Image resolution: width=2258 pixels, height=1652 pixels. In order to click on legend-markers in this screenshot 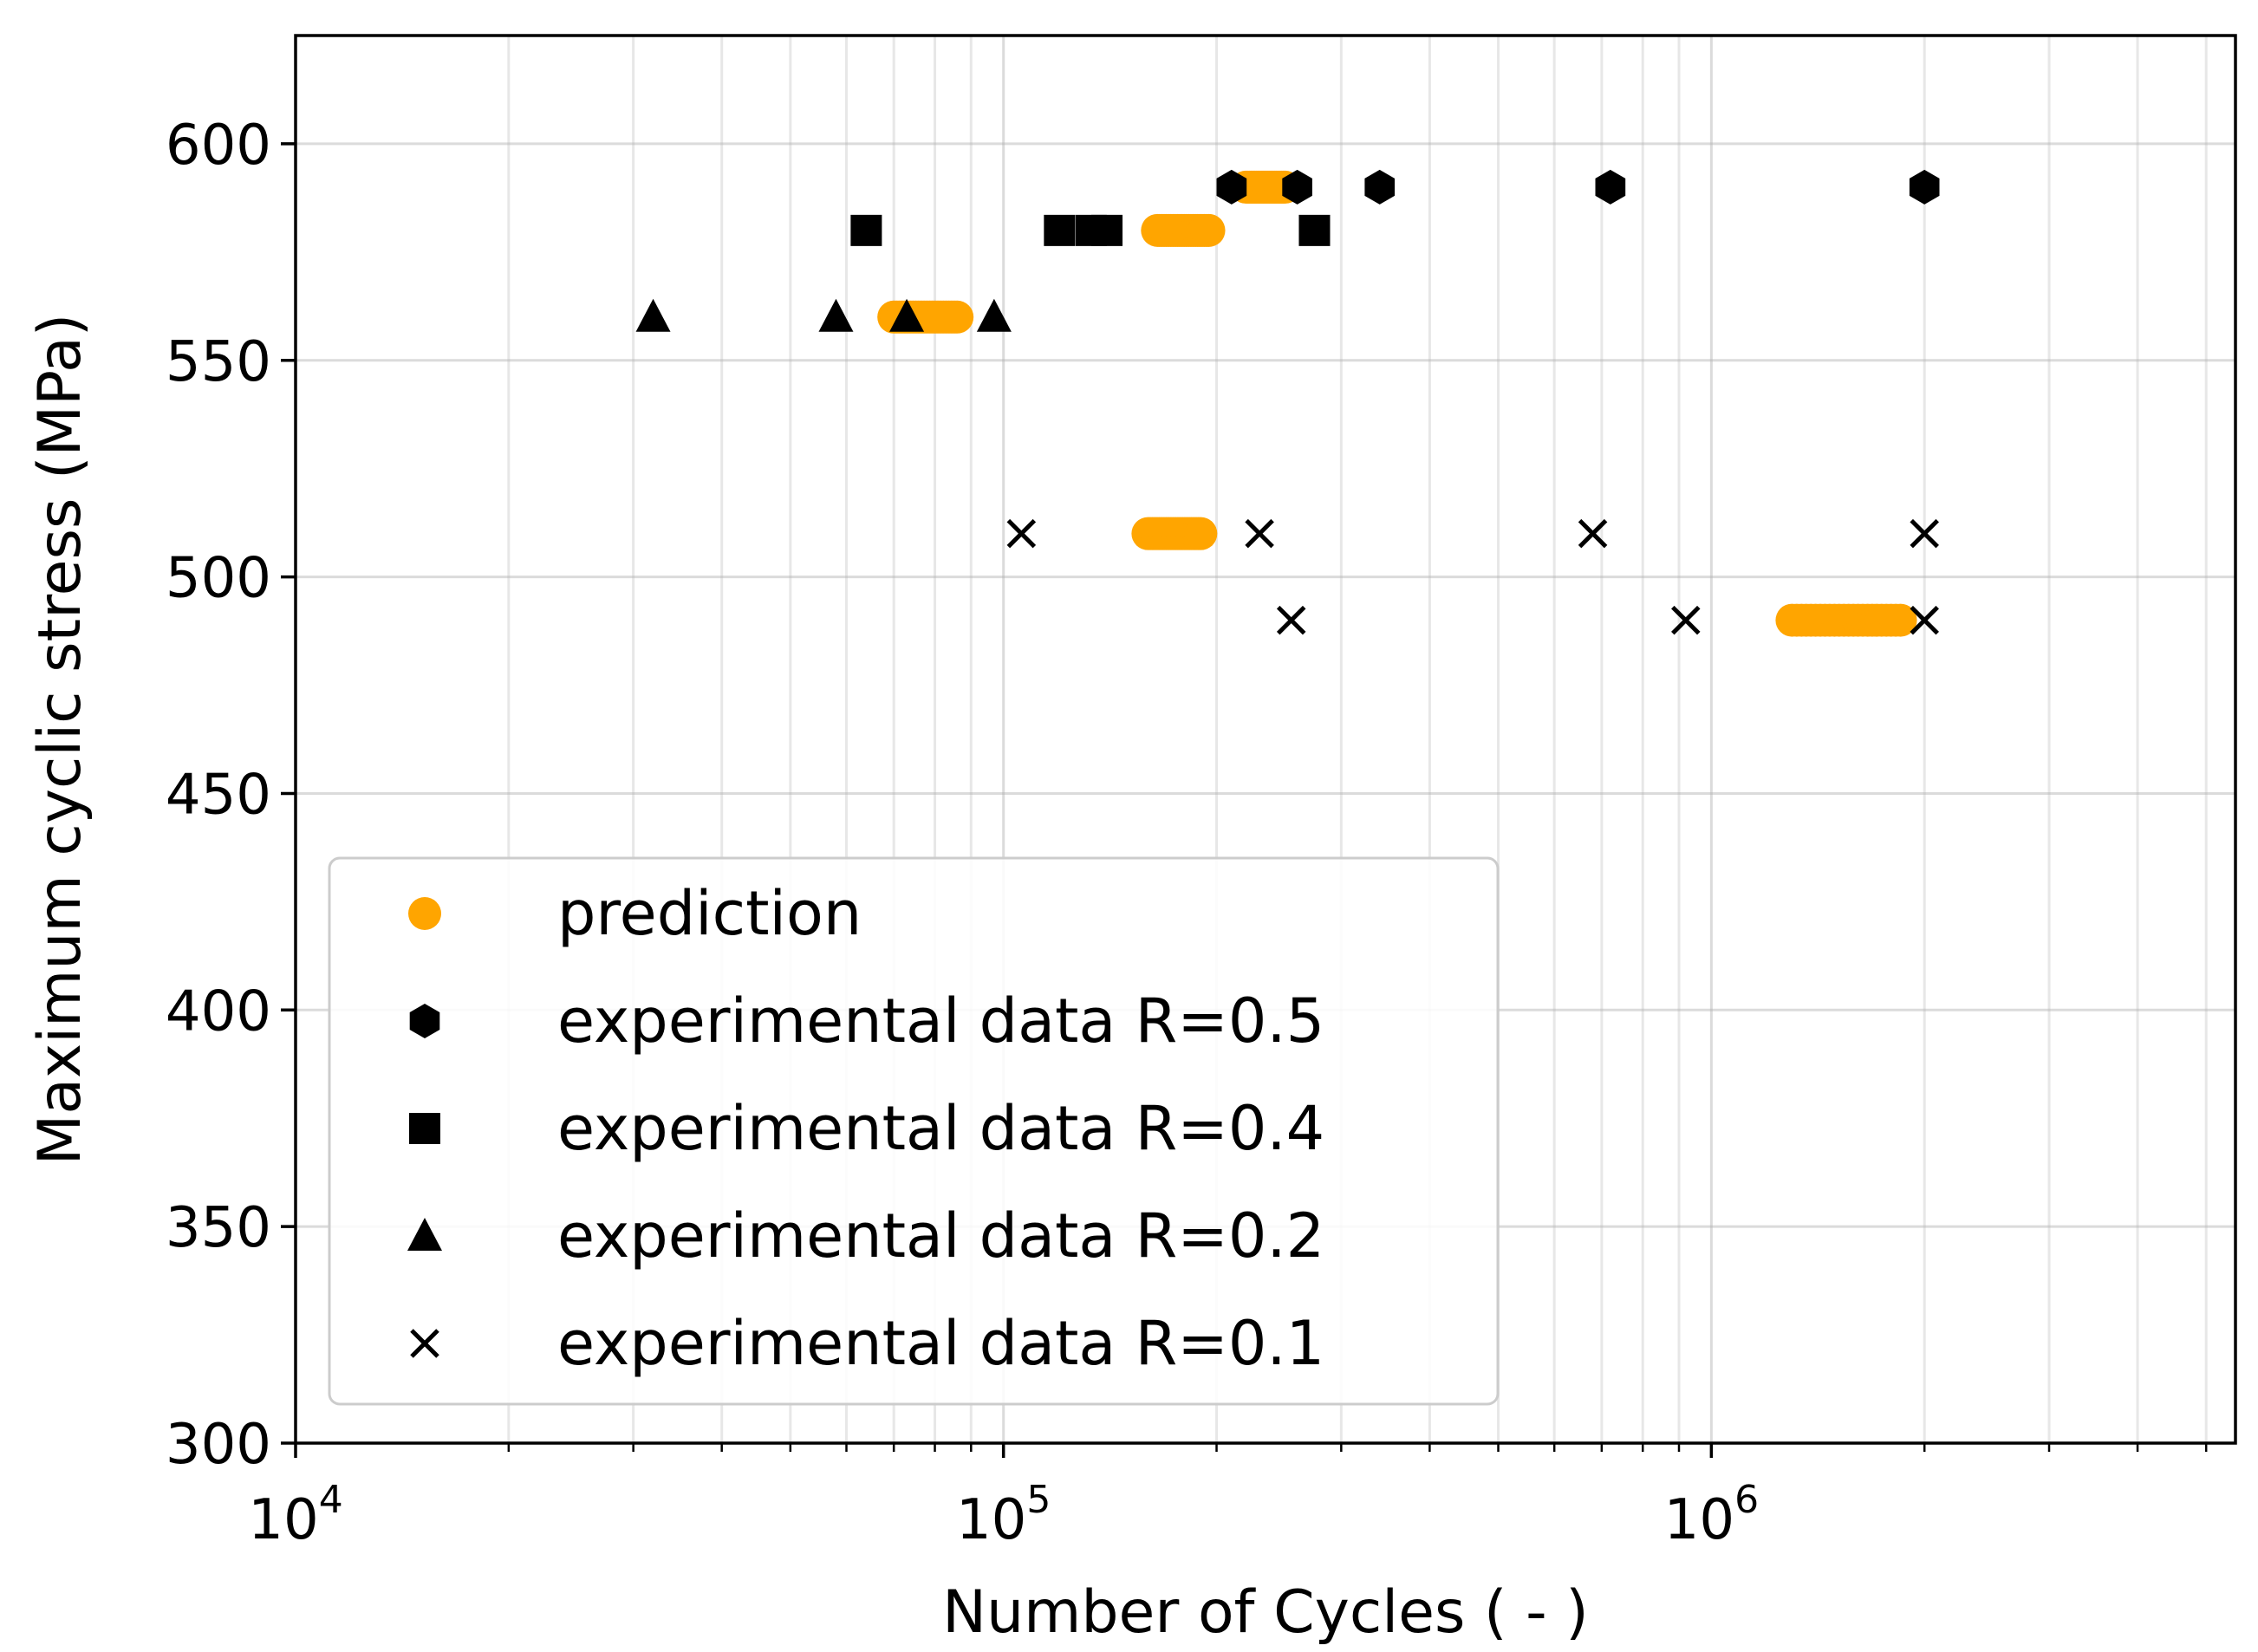, I will do `click(425, 1127)`.